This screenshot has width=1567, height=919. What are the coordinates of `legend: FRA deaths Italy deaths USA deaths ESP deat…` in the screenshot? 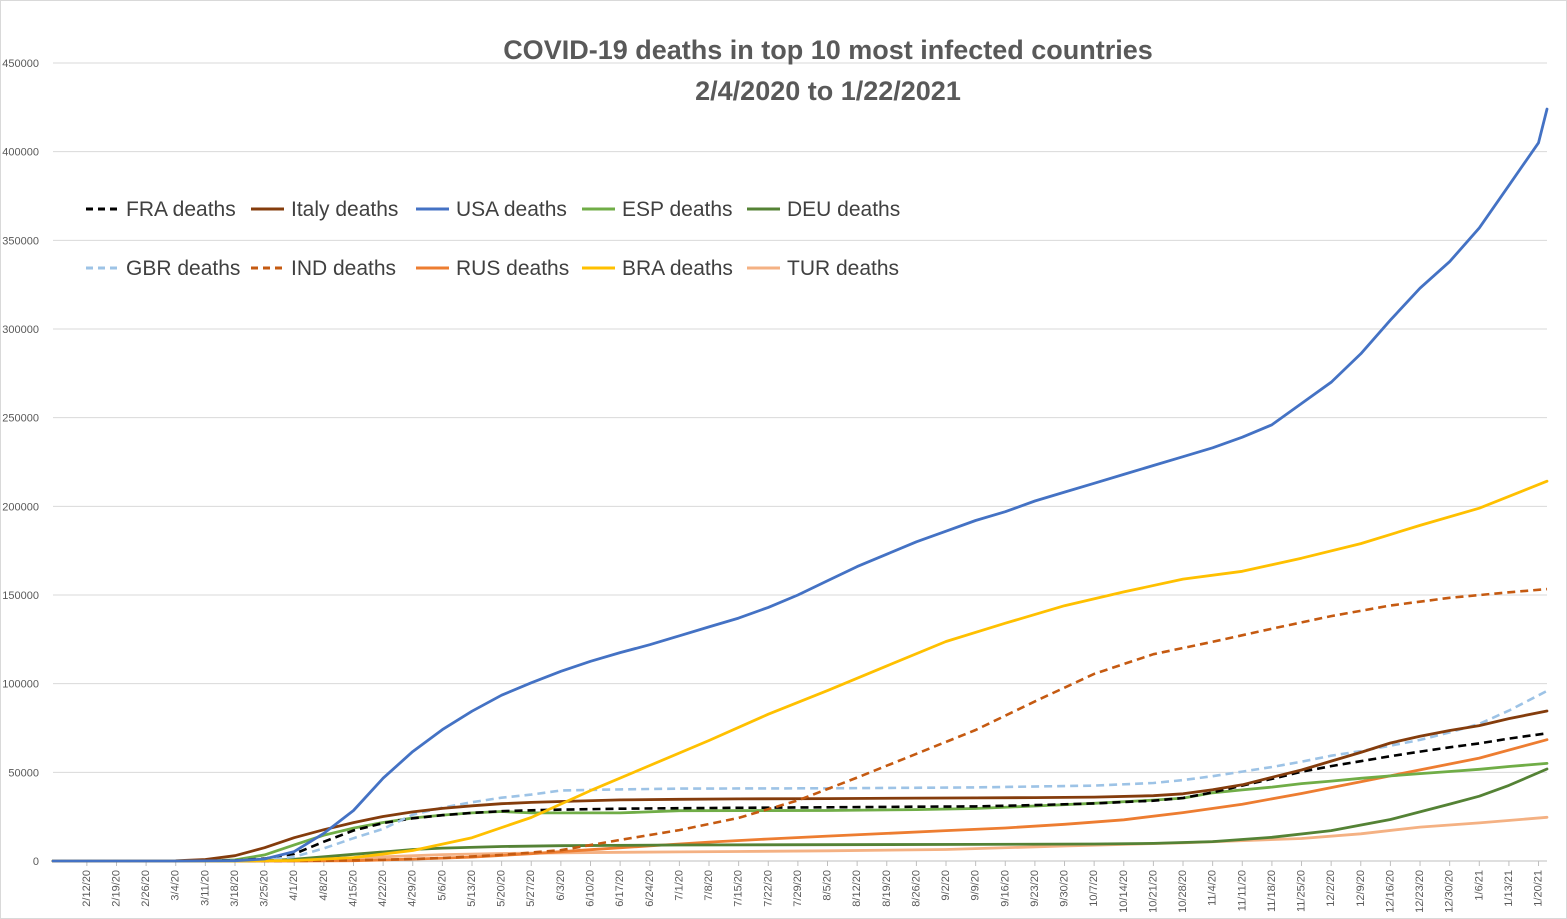 It's located at (493, 239).